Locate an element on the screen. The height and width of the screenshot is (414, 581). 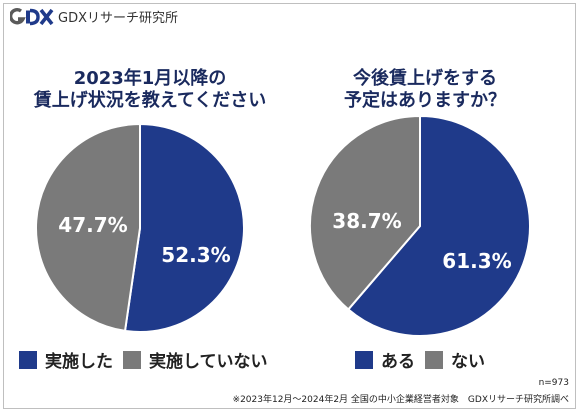
legend-label: 実施していない is located at coordinates (208, 359).